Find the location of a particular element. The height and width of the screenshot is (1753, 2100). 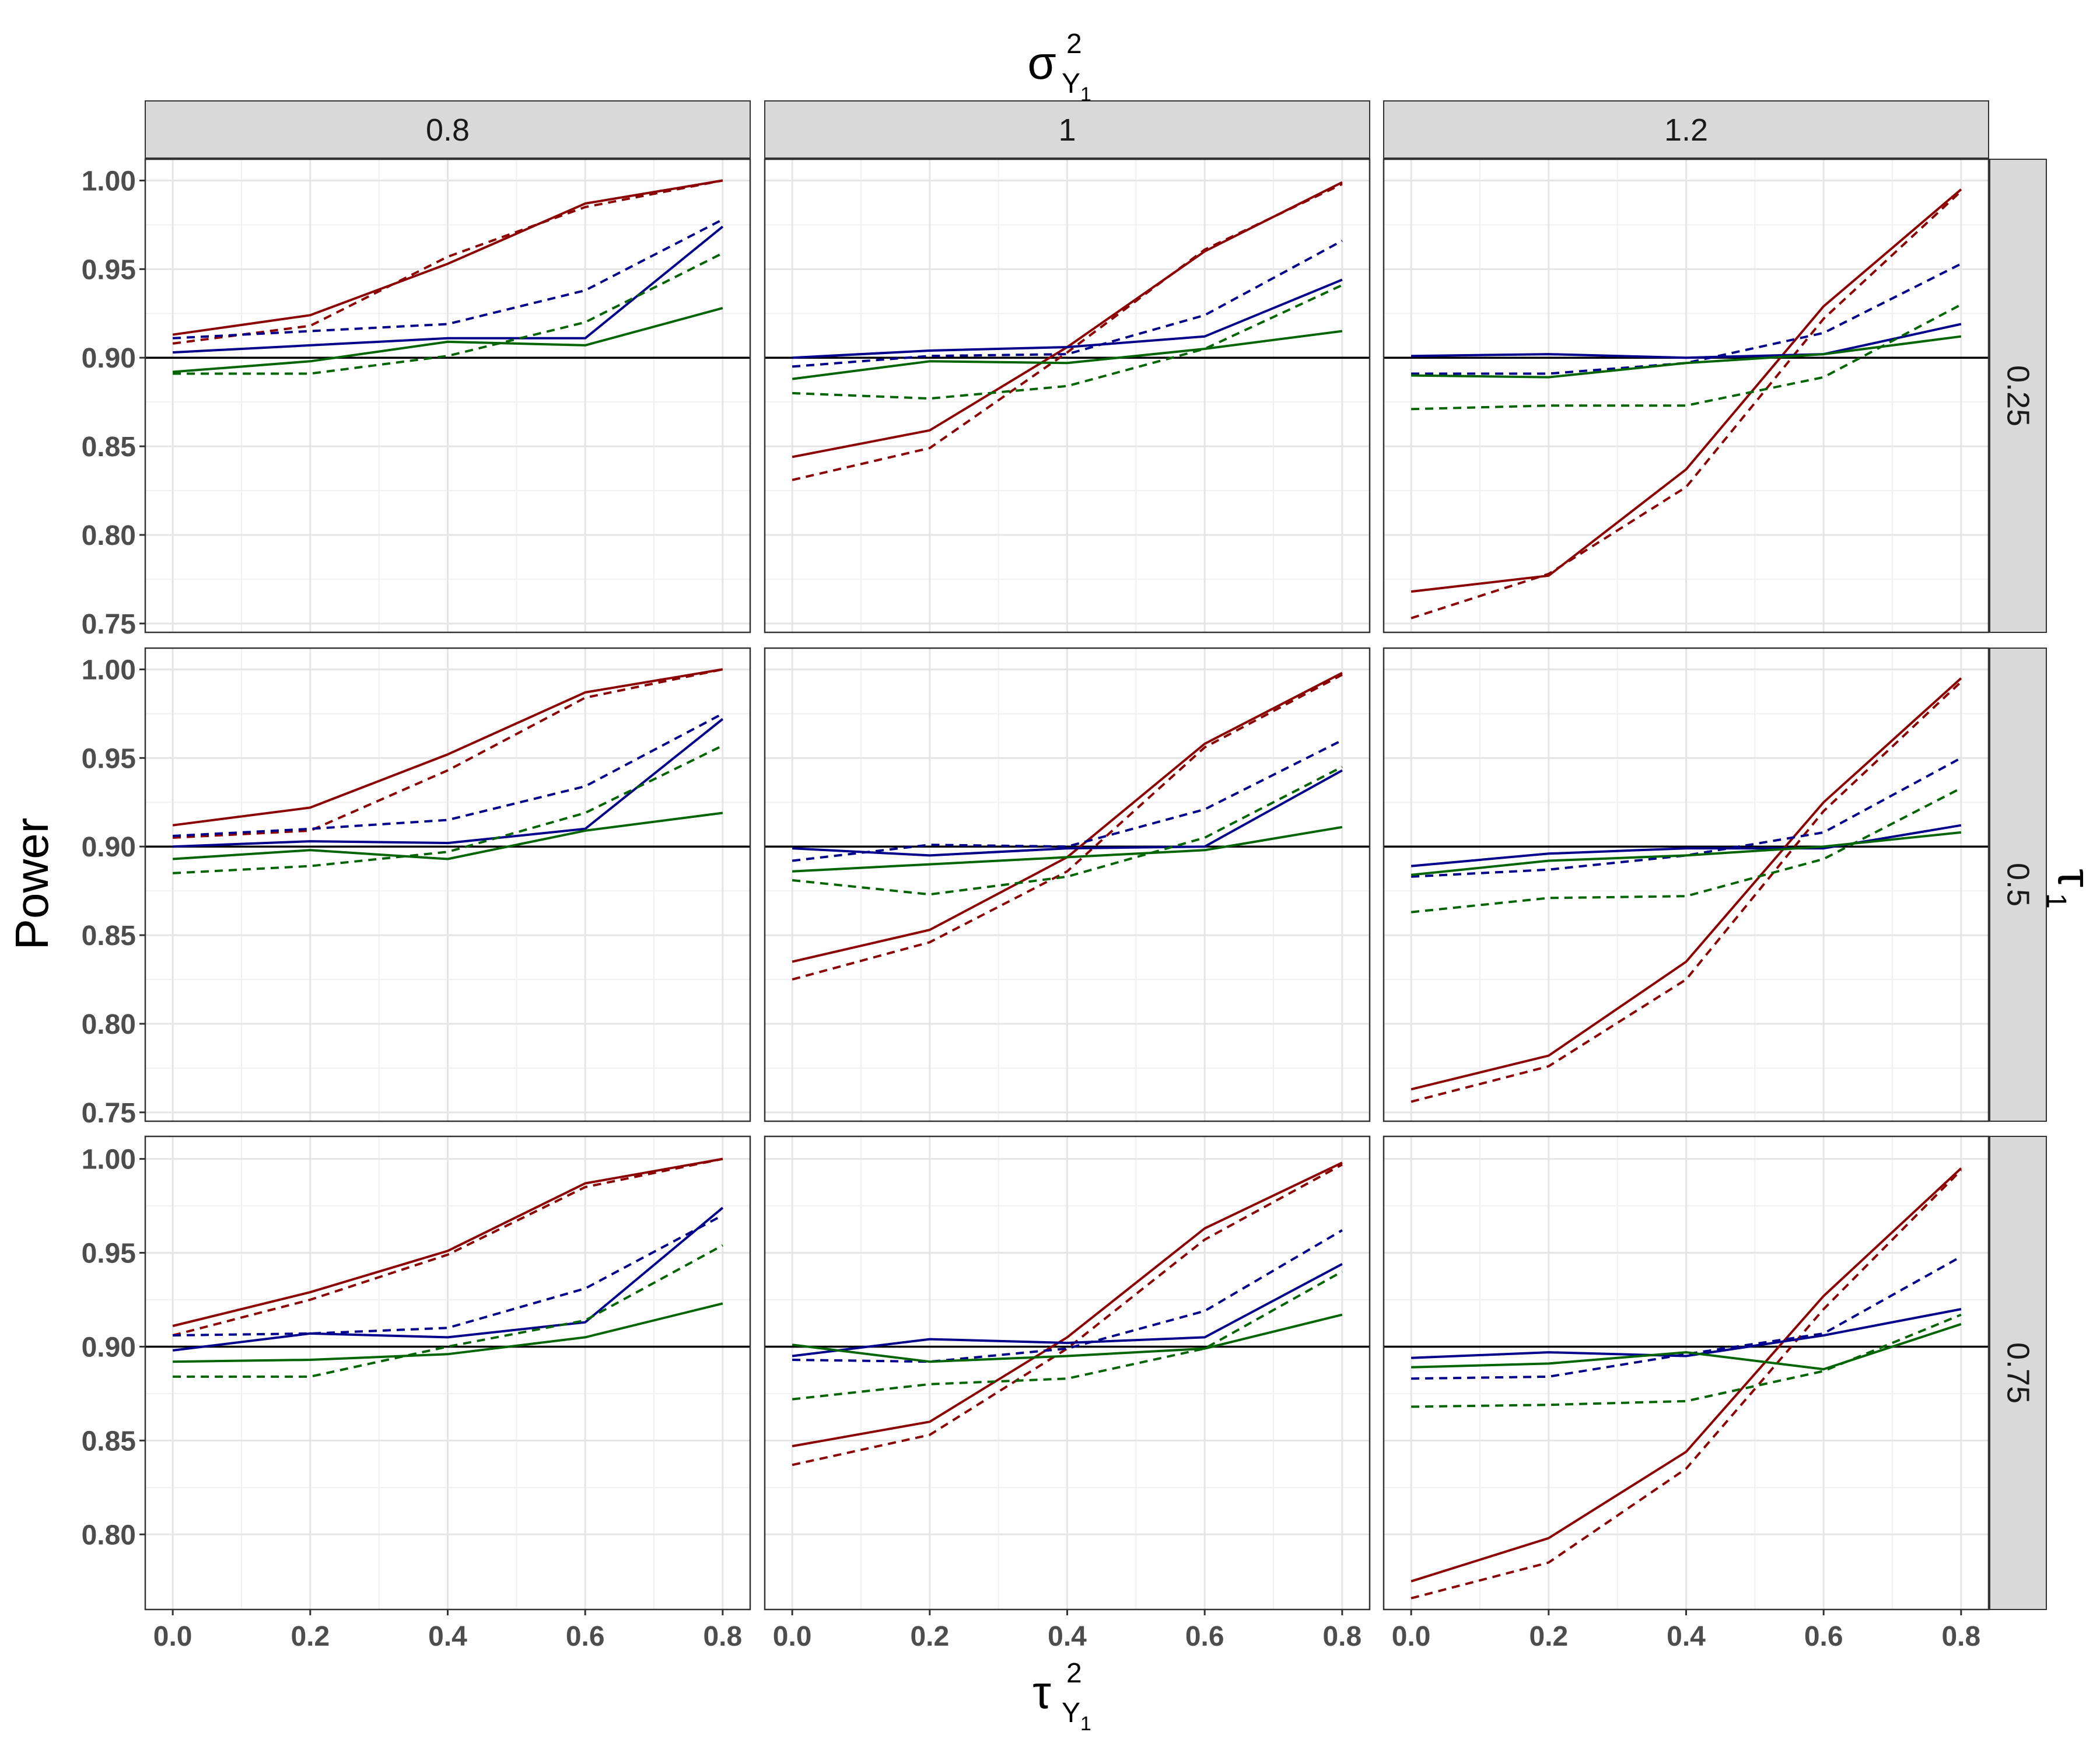

col-strip-label-2: 1.2 is located at coordinates (1686, 130).